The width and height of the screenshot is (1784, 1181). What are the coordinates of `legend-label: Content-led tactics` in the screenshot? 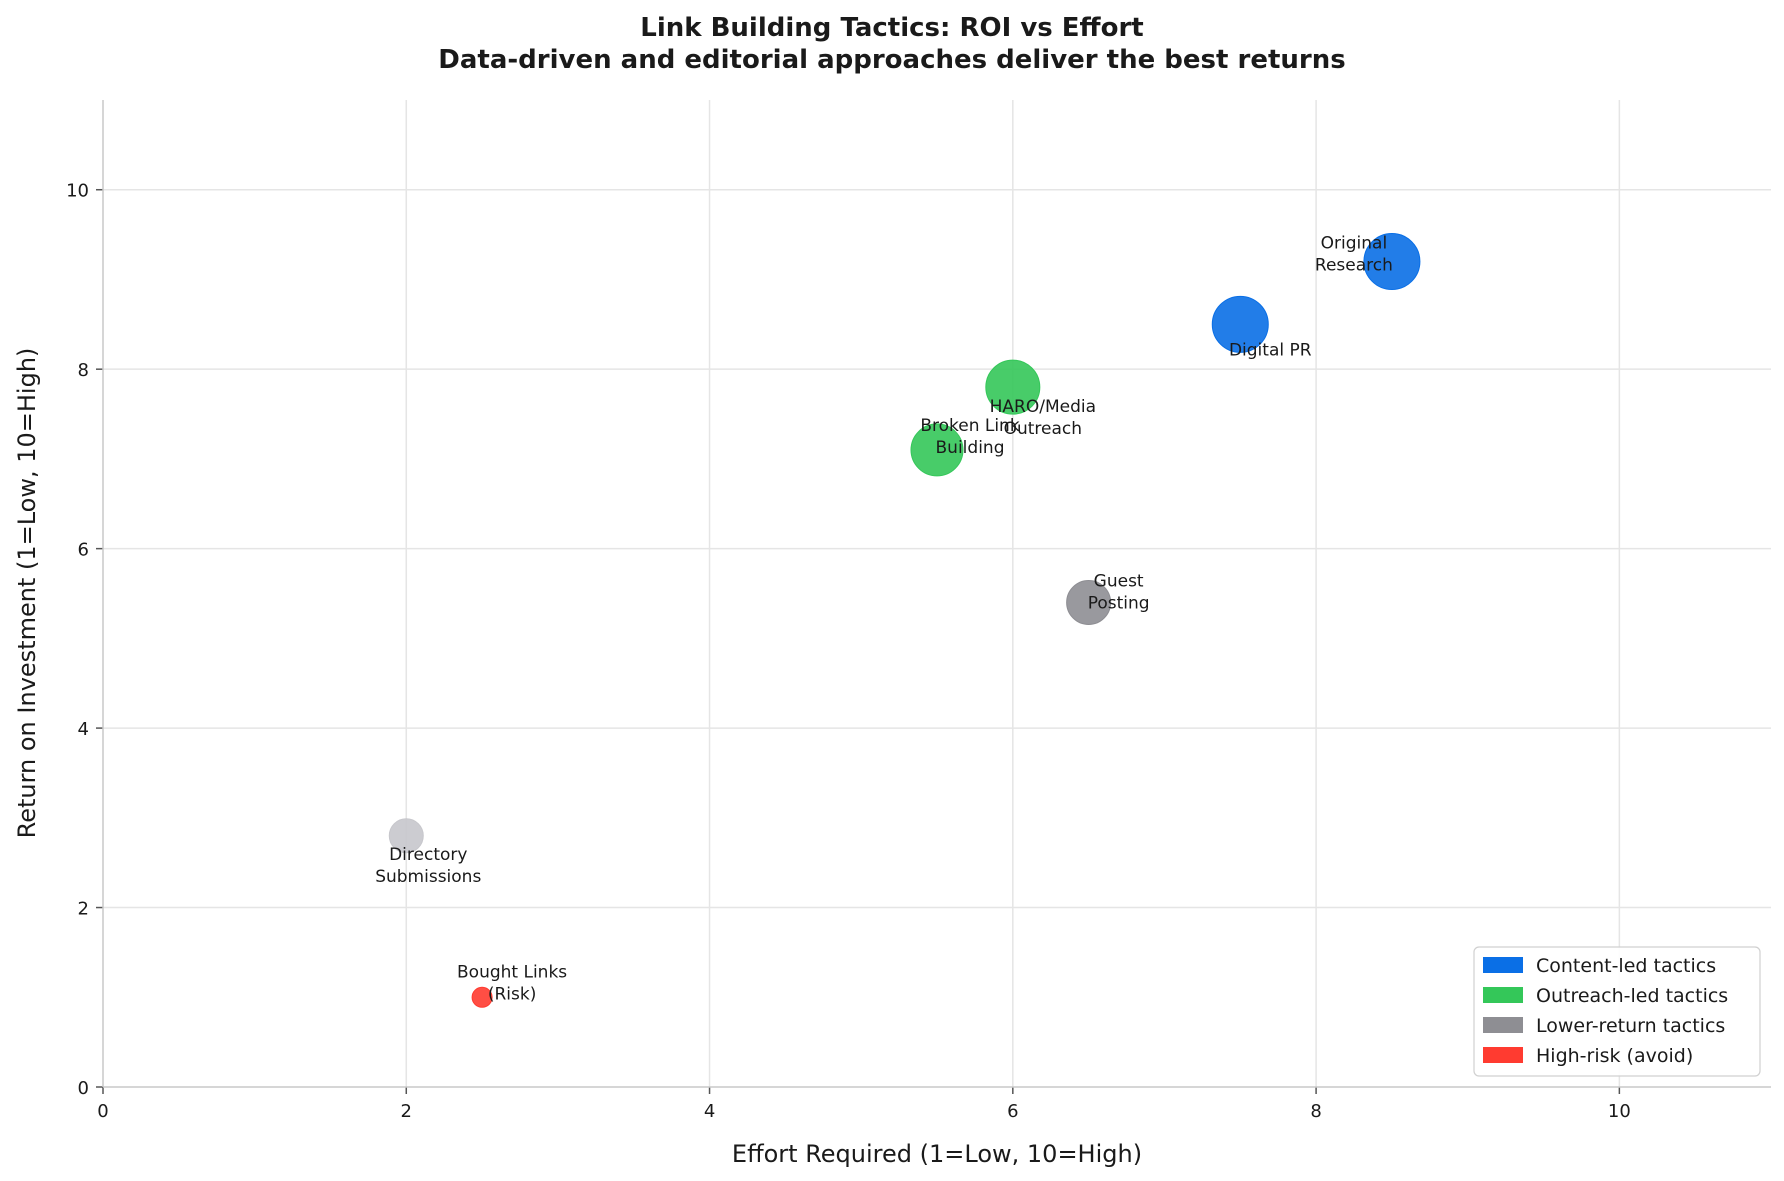 It's located at (1626, 966).